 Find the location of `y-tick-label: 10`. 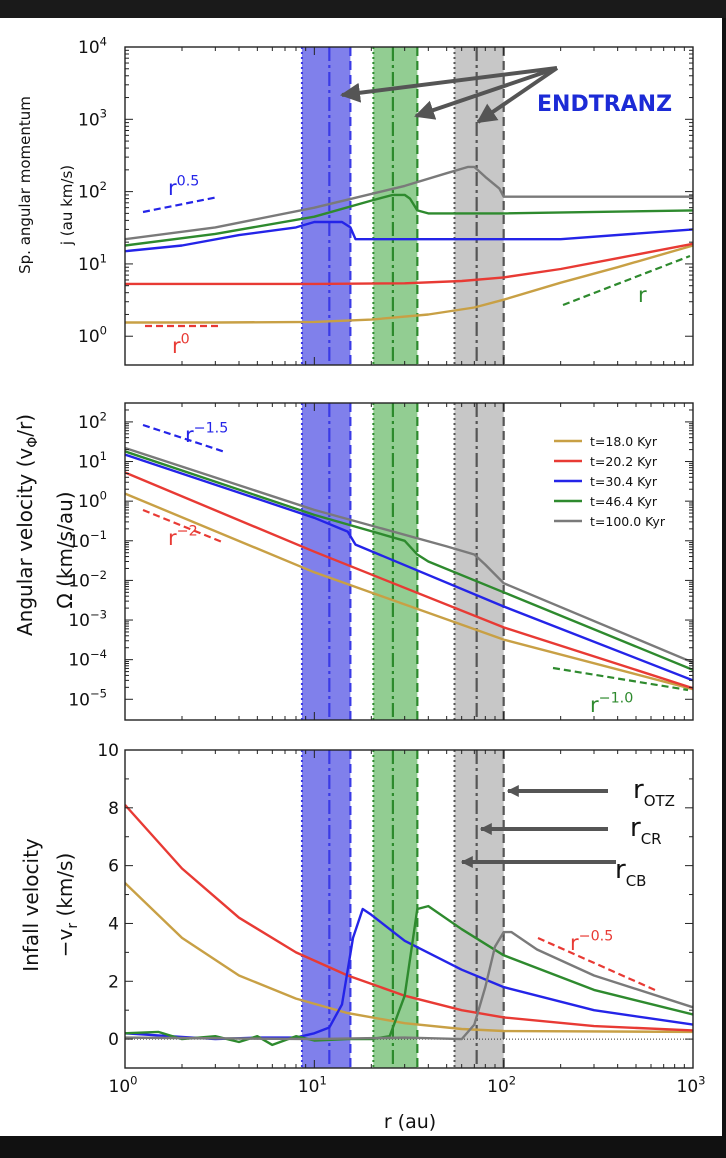

y-tick-label: 10 is located at coordinates (108, 751).